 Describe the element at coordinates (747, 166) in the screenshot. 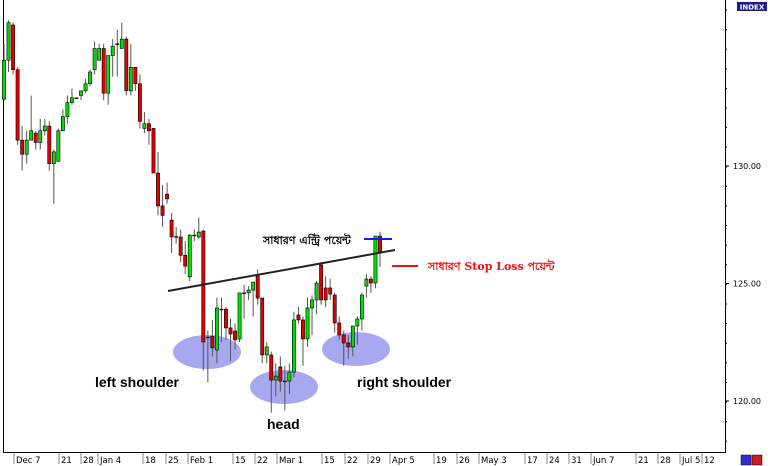

I see `y-tick-label: 130.00` at that location.